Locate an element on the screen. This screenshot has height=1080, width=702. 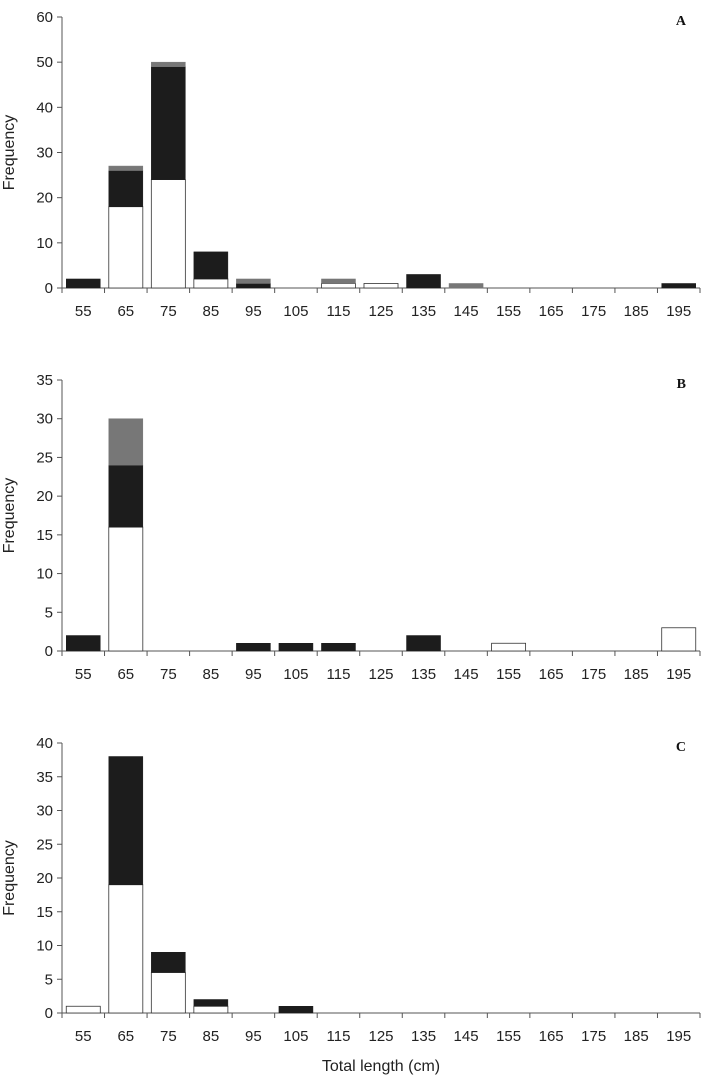
panel-c-x-tick-label: 55 is located at coordinates (83, 1036).